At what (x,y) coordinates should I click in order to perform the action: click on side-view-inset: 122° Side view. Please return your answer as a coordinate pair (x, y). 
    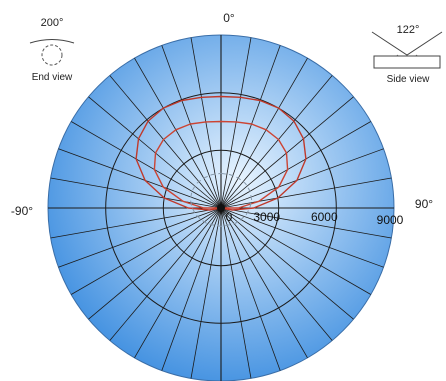
    Looking at the image, I should click on (407, 54).